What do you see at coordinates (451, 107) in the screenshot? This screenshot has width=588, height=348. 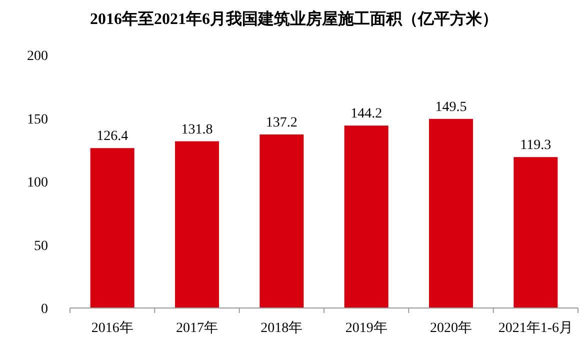 I see `data-label: 149.5` at bounding box center [451, 107].